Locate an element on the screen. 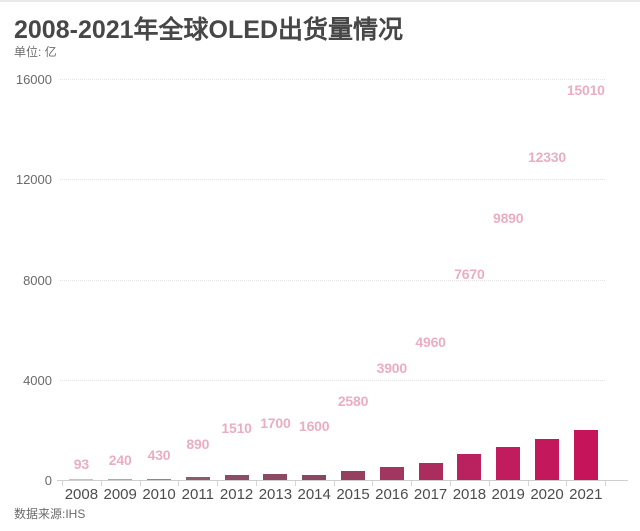 The width and height of the screenshot is (640, 531). value-label-2015: 2580 is located at coordinates (353, 401).